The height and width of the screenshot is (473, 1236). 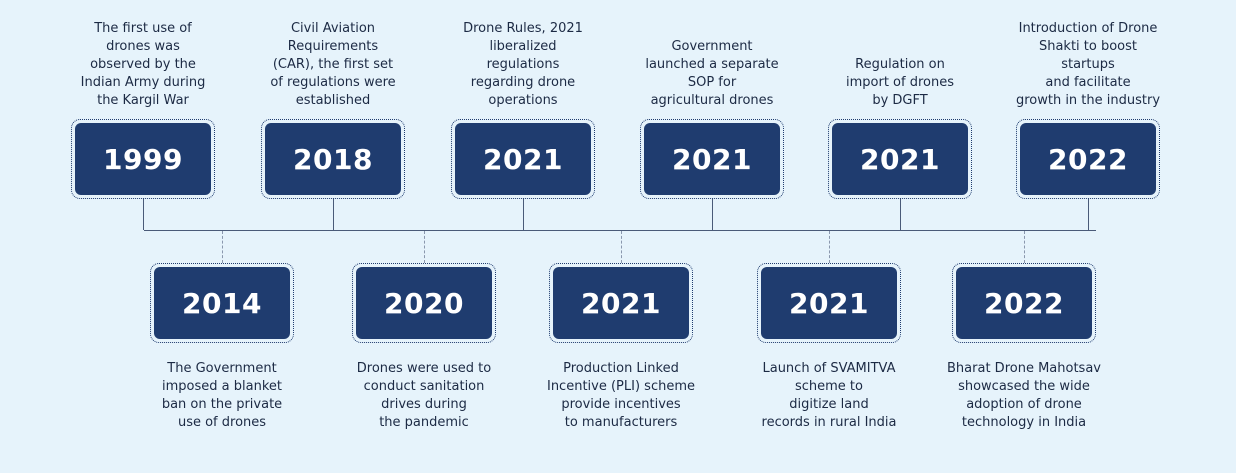 I want to click on top-event-6-year-frame: 2022, so click(x=1088, y=159).